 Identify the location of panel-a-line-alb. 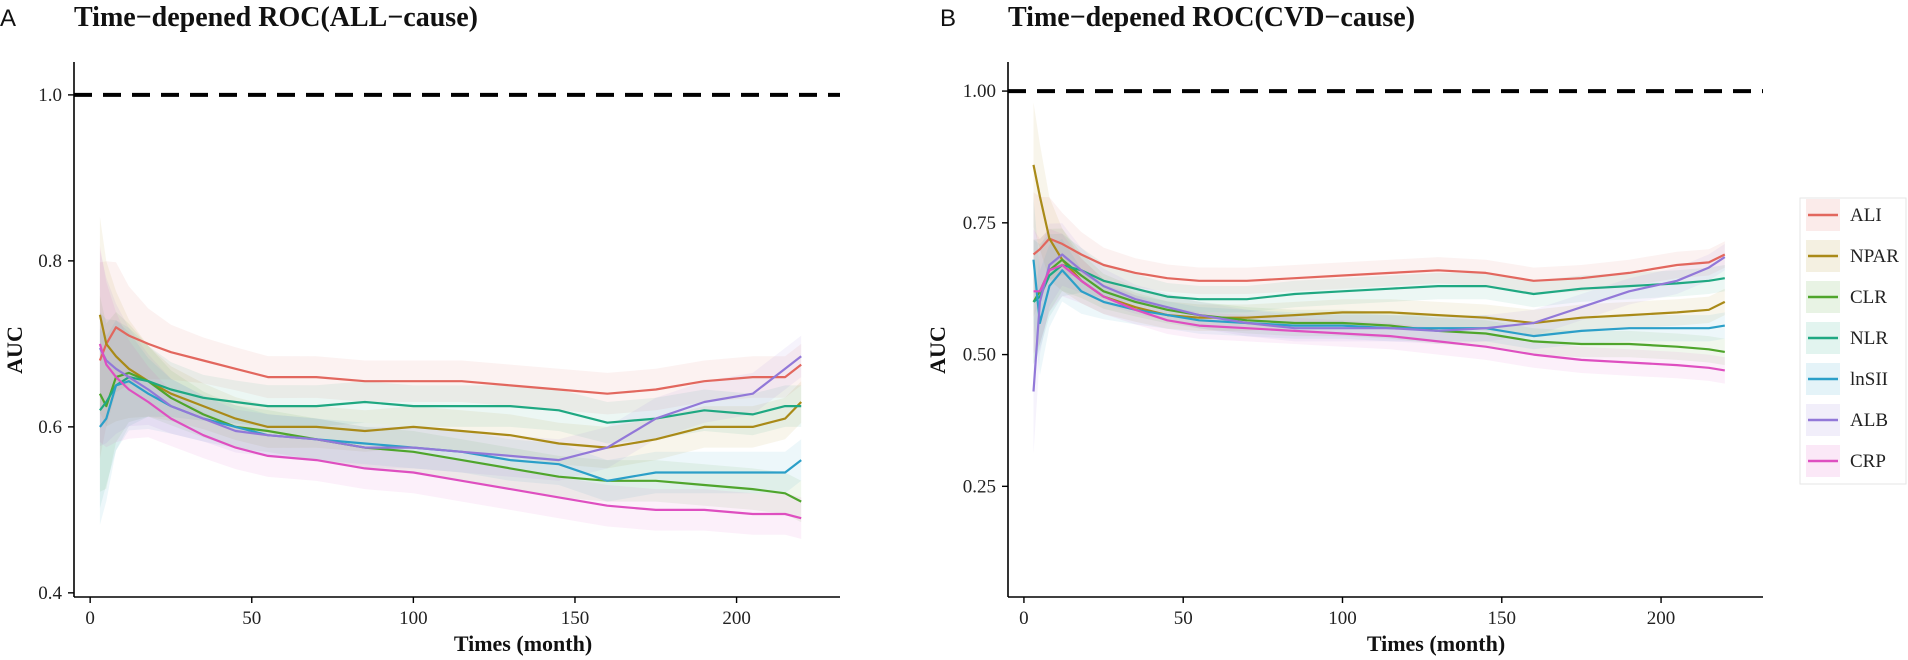
(450, 404).